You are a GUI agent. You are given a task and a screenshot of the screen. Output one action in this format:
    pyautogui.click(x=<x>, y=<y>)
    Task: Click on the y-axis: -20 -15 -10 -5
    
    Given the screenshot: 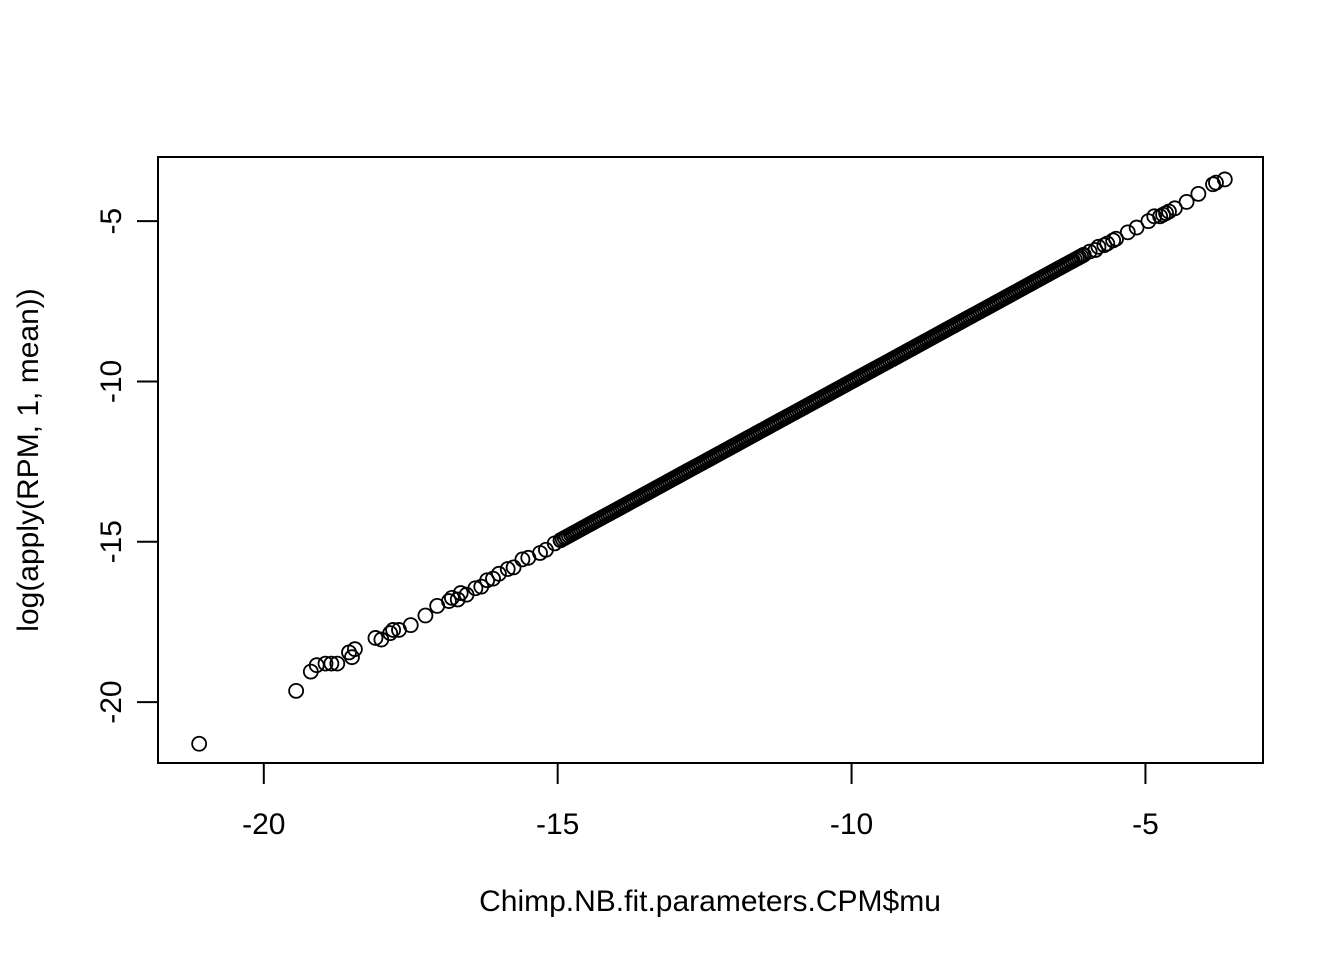 What is the action you would take?
    pyautogui.click(x=127, y=466)
    